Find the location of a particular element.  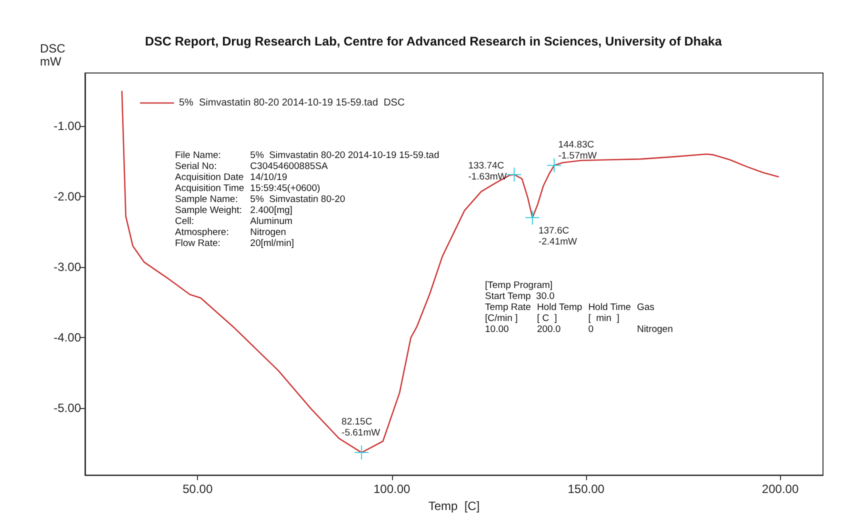

chart-title: DSC Report, Drug Research Lab, Centre for Advanced Research in Sciences, University of Dhaka is located at coordinates (434, 41).